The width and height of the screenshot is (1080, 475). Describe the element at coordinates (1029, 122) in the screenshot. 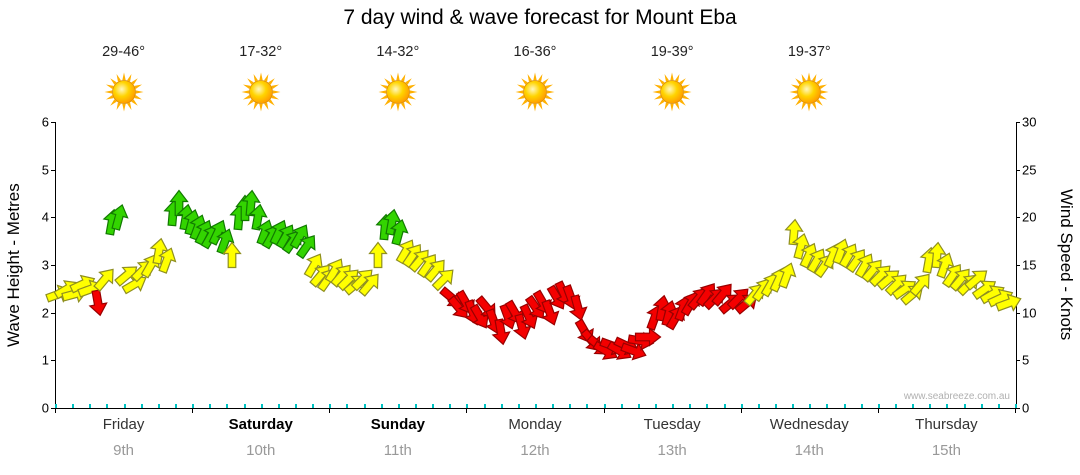

I see `wind-speed-tick-label: 30` at that location.